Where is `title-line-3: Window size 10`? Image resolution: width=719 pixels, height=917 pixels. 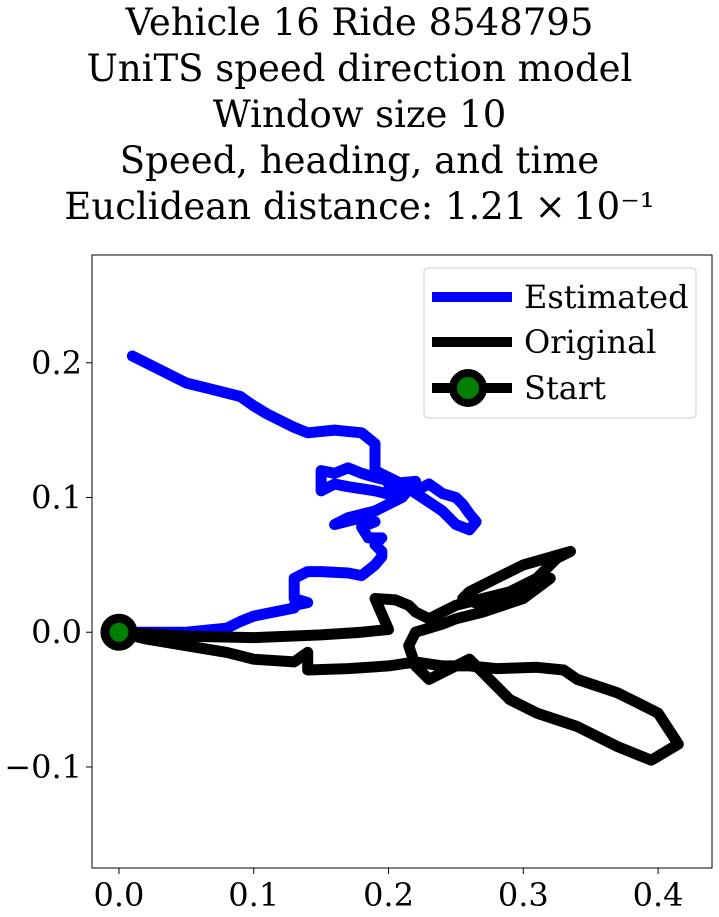
title-line-3: Window size 10 is located at coordinates (359, 114).